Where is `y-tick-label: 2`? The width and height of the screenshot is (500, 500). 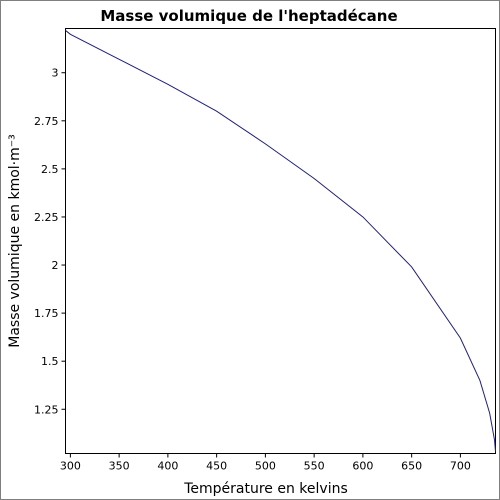 y-tick-label: 2 is located at coordinates (55, 265).